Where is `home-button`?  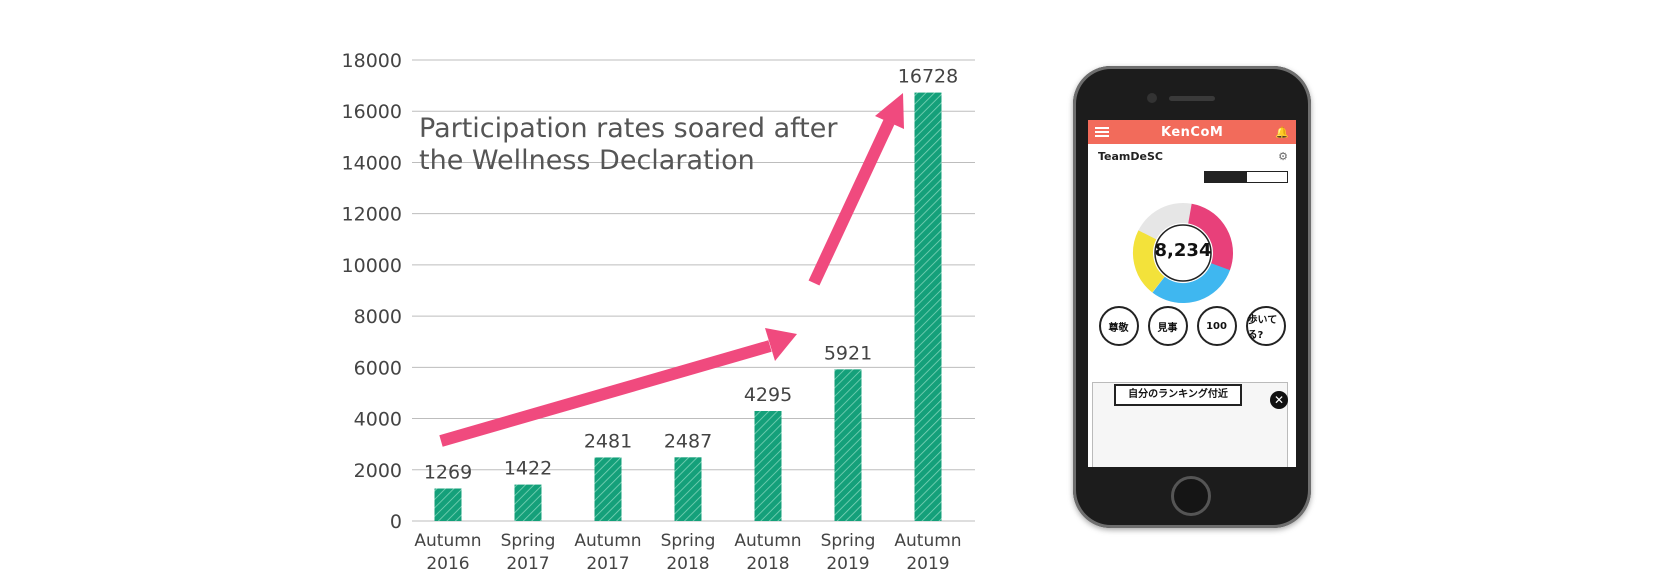 home-button is located at coordinates (1191, 496).